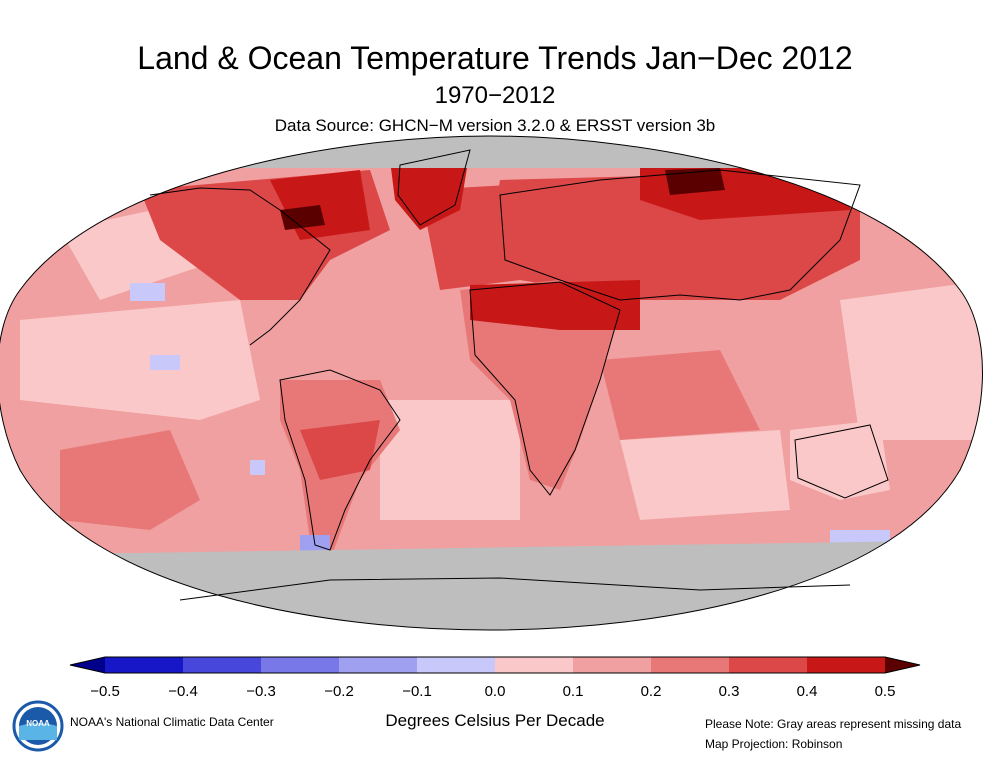 The image size is (990, 765). Describe the element at coordinates (680, 235) in the screenshot. I see `coast-eurasia` at that location.